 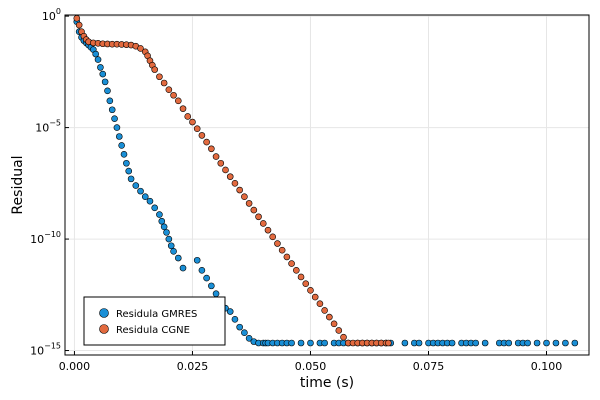 What do you see at coordinates (547, 366) in the screenshot?
I see `x-tick-label: 0.100` at bounding box center [547, 366].